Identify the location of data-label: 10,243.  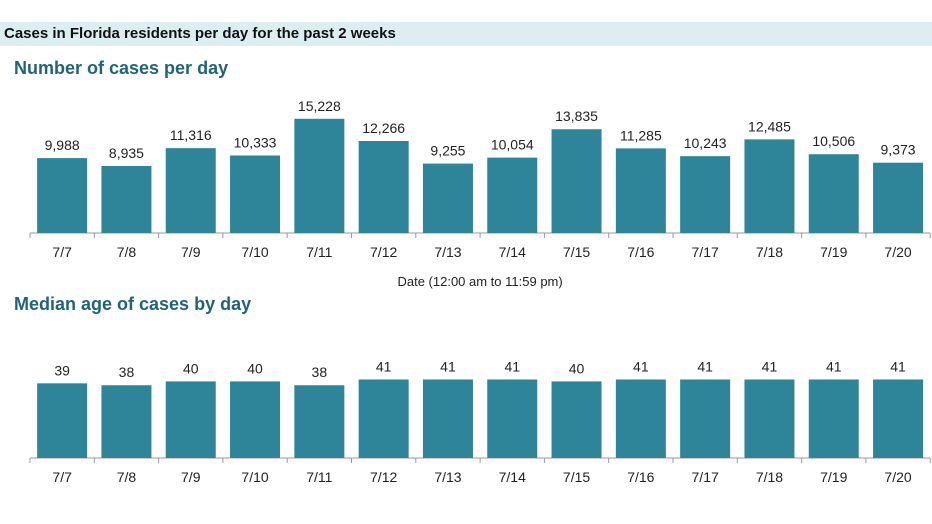
(705, 143).